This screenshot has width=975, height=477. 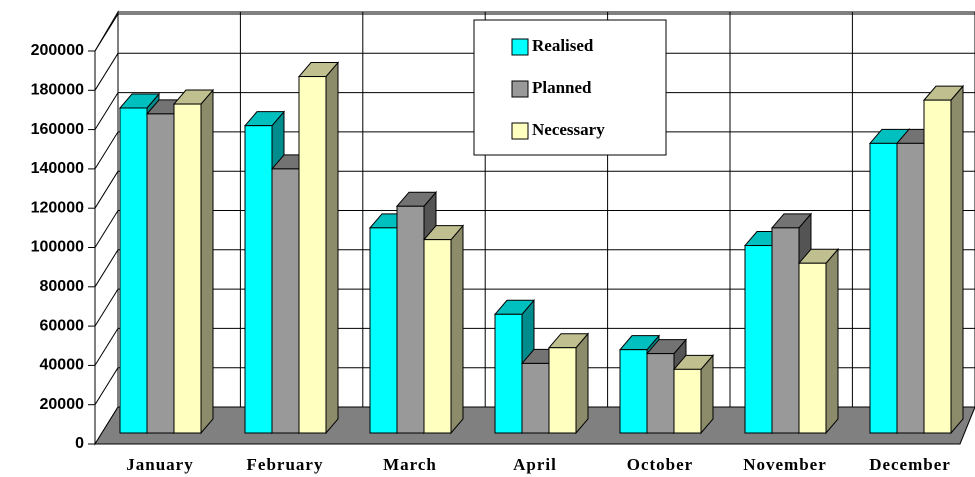 I want to click on side-wall, so click(x=106, y=228).